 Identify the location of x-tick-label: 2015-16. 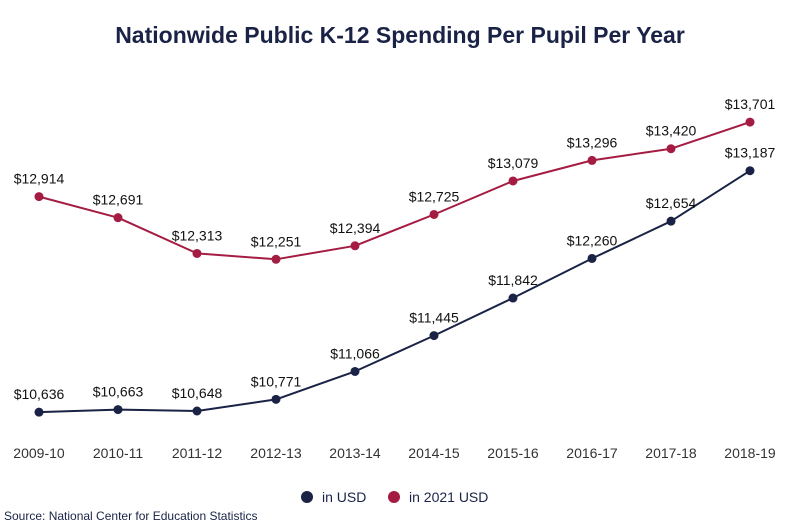
(513, 453).